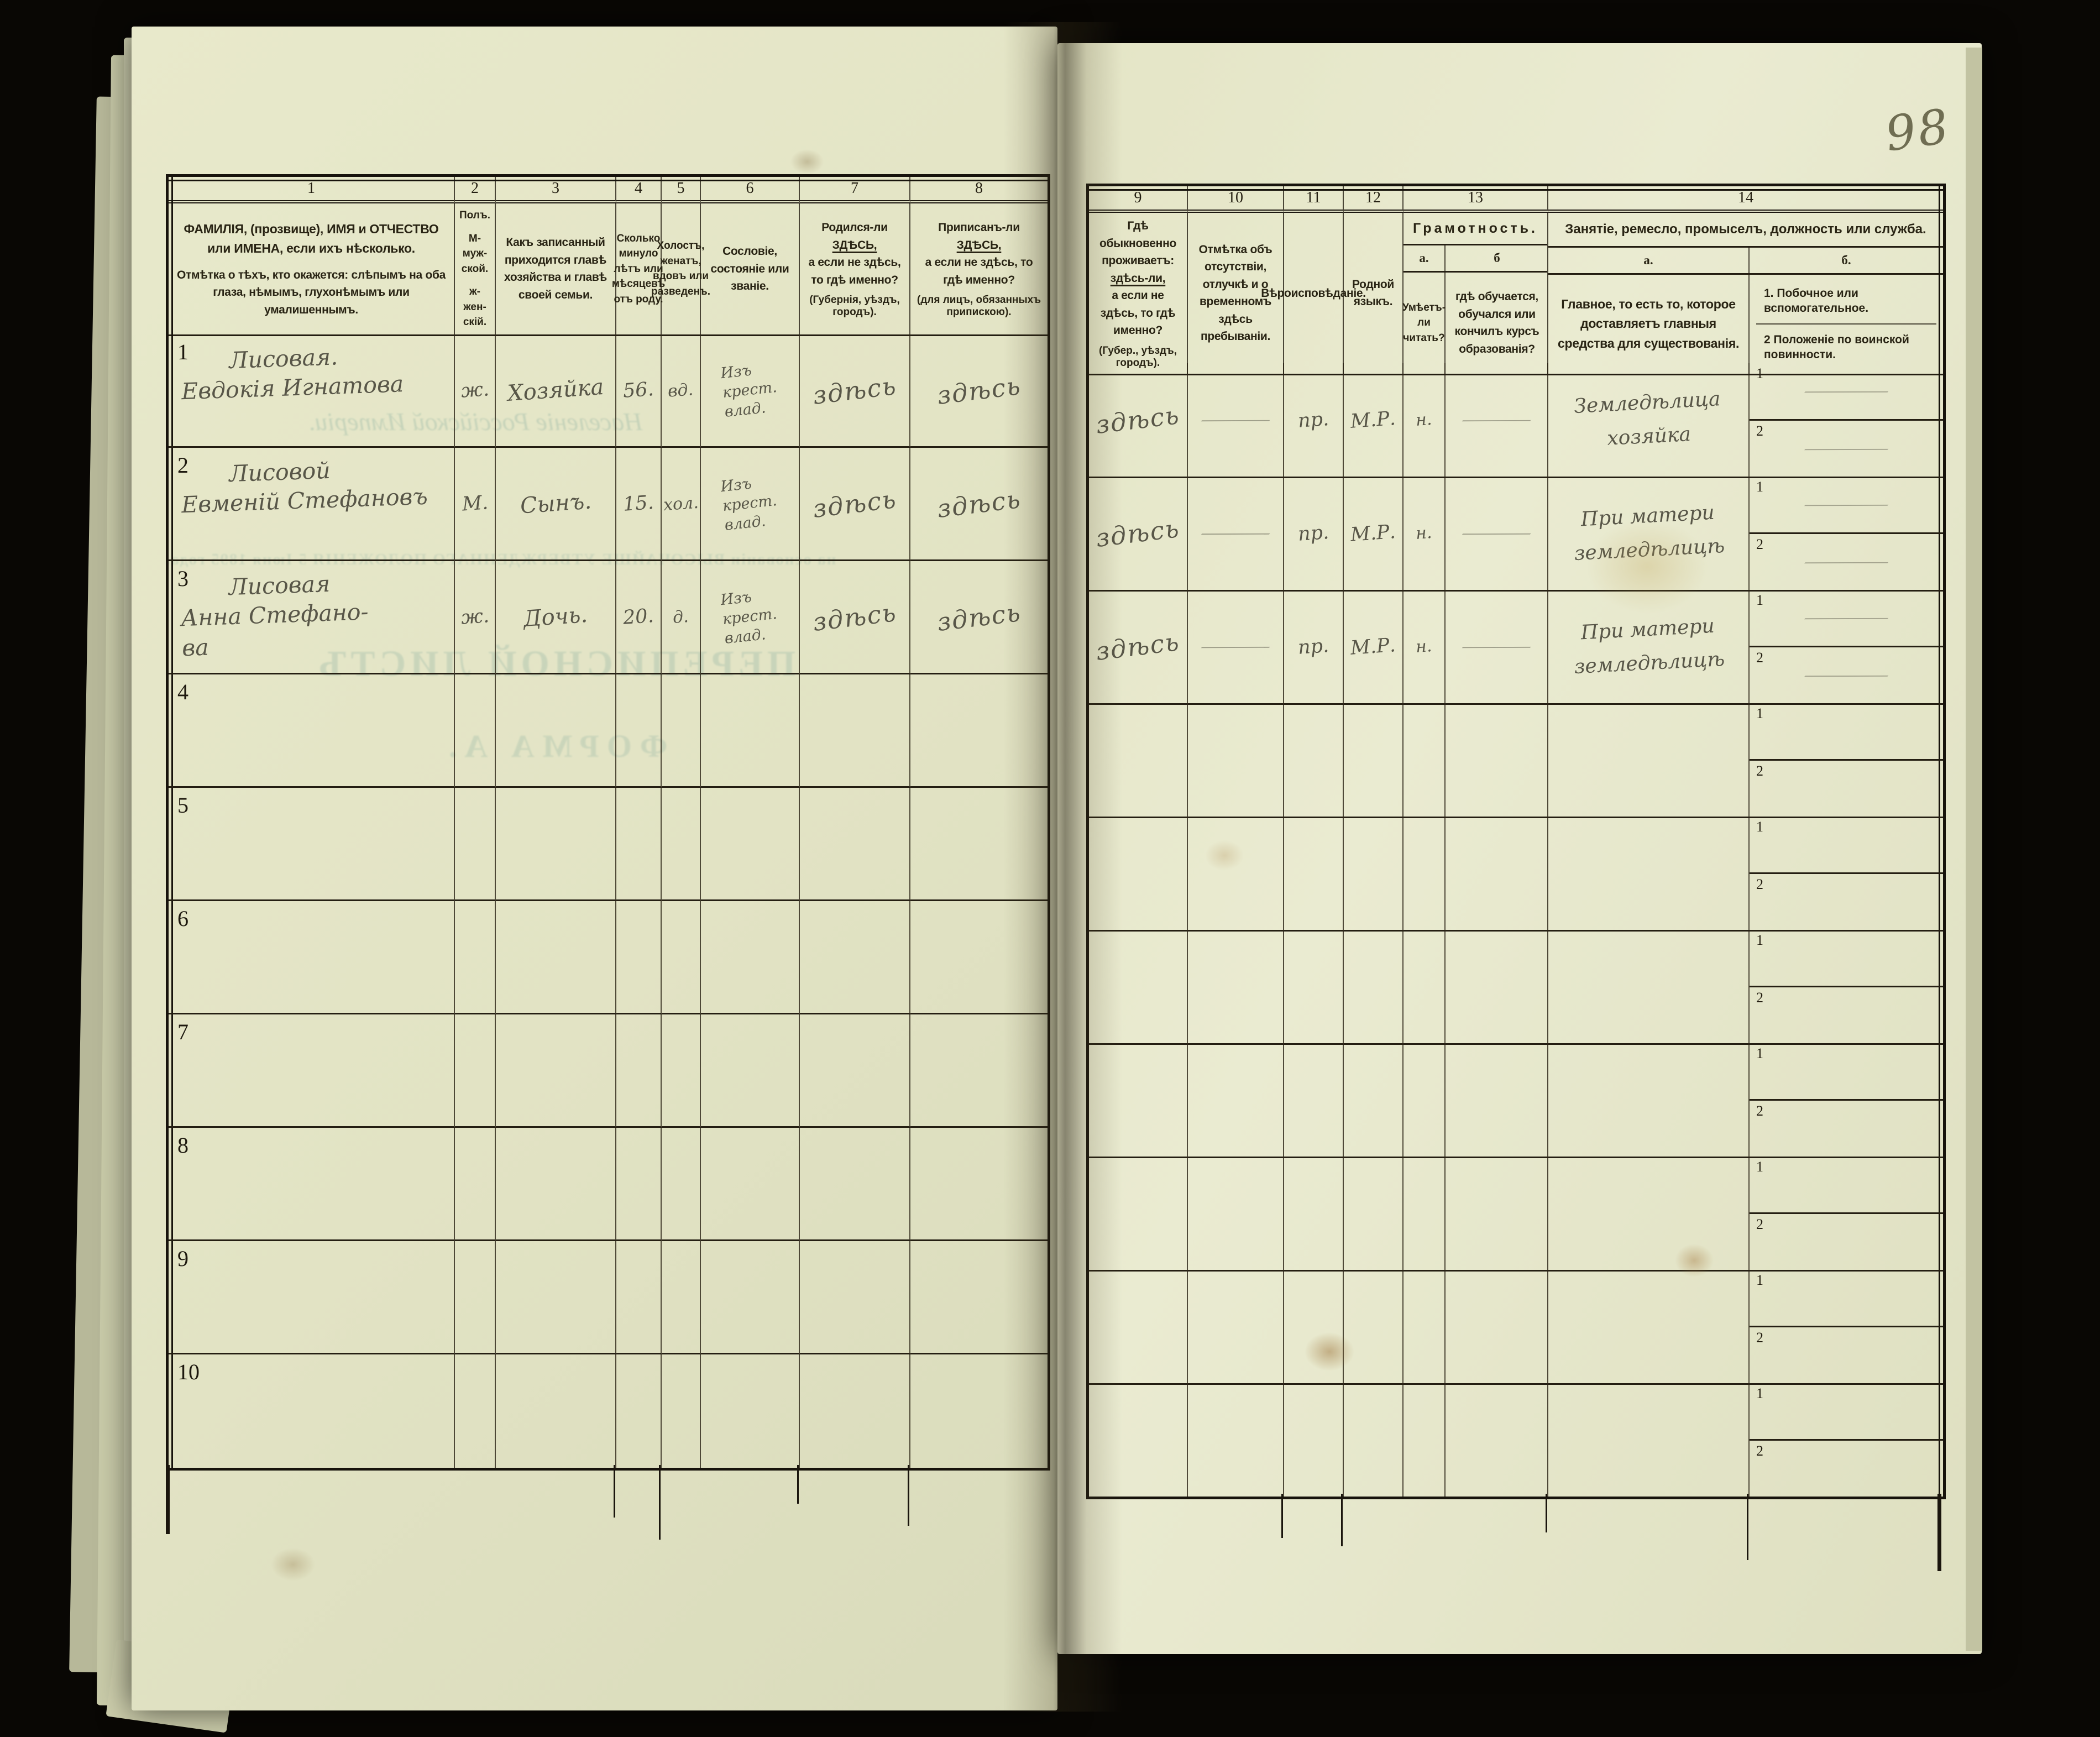 Image resolution: width=2100 pixels, height=1737 pixels. Describe the element at coordinates (1516, 199) in the screenshot. I see `column-number-row: 9 10 11 12 13 14` at that location.